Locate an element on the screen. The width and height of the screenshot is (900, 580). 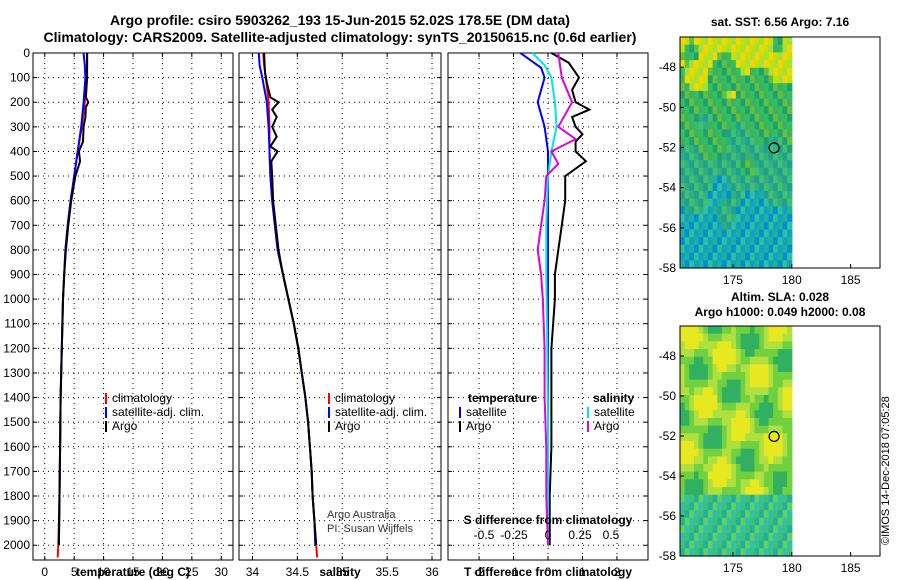
sst-map-xtick-label: 185 is located at coordinates (851, 280).